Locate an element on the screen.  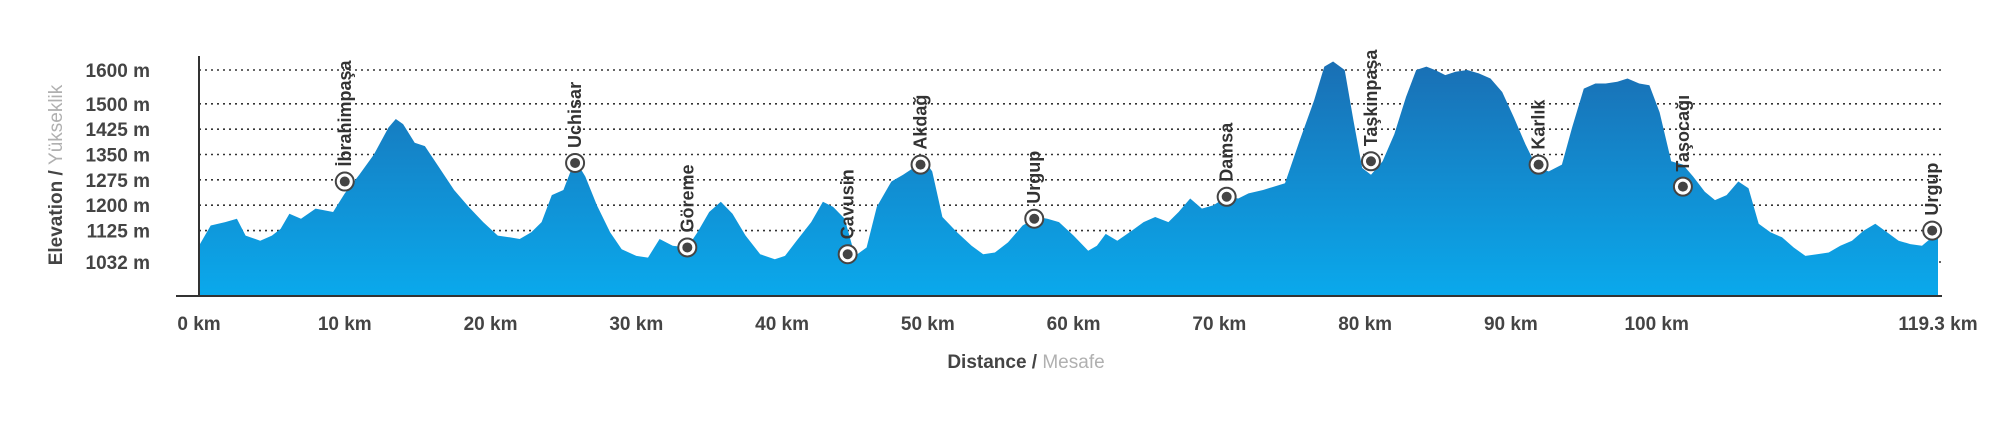
waypoint-label: Cavusin is located at coordinates (848, 204).